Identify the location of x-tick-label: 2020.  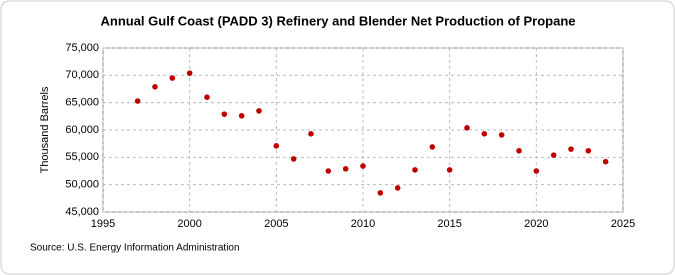
(536, 224).